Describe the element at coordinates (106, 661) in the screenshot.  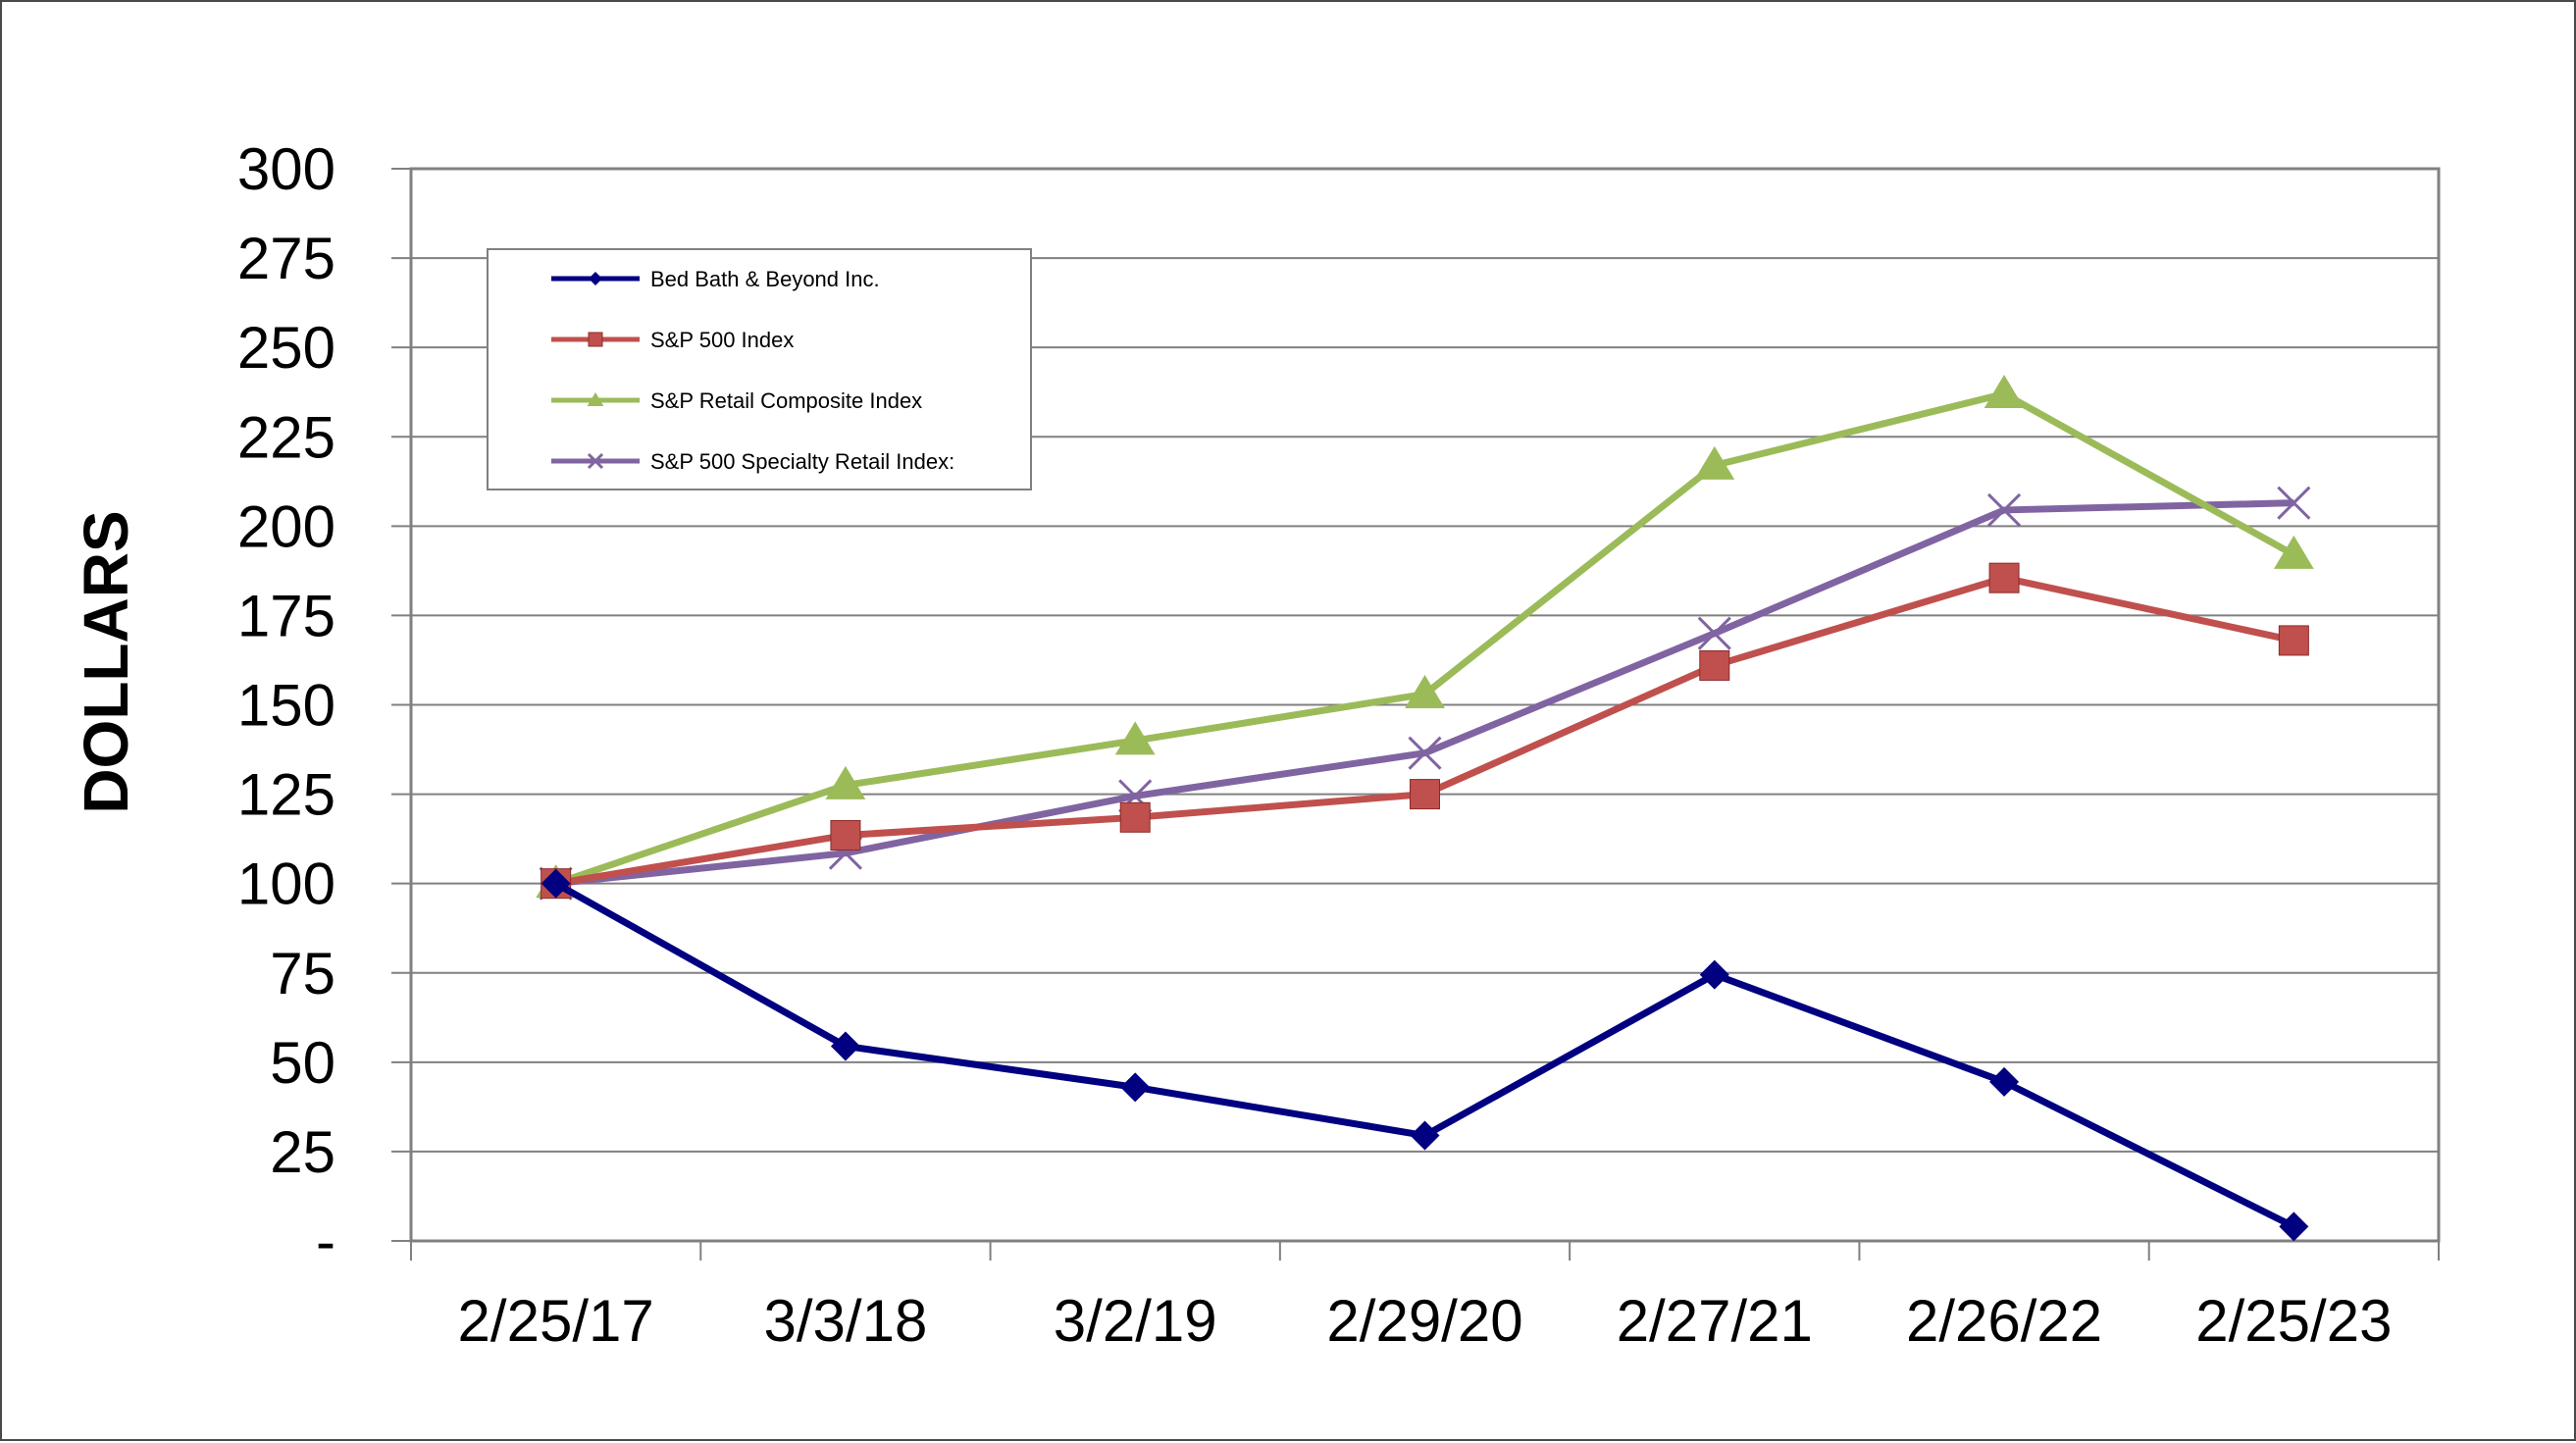
I see `y-axis-title: DOLLARS` at that location.